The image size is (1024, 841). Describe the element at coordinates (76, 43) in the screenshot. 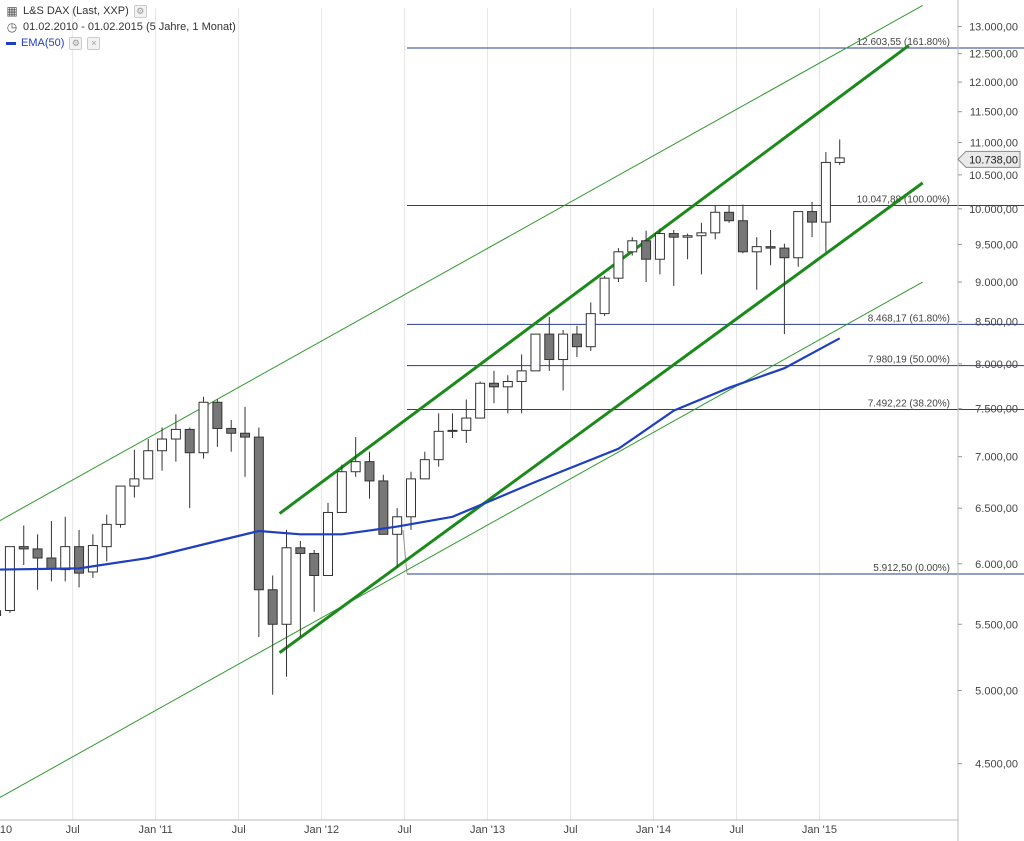

I see `indicator-settings-icon: ⚙` at that location.